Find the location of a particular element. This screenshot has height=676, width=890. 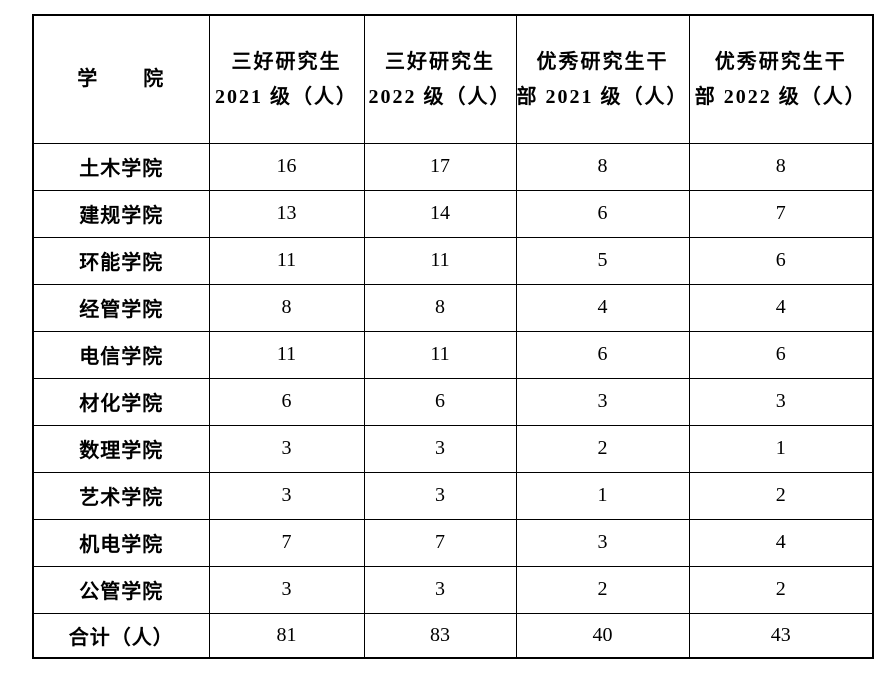

table-row: 材化学院 6 6 3 3 is located at coordinates (453, 401).